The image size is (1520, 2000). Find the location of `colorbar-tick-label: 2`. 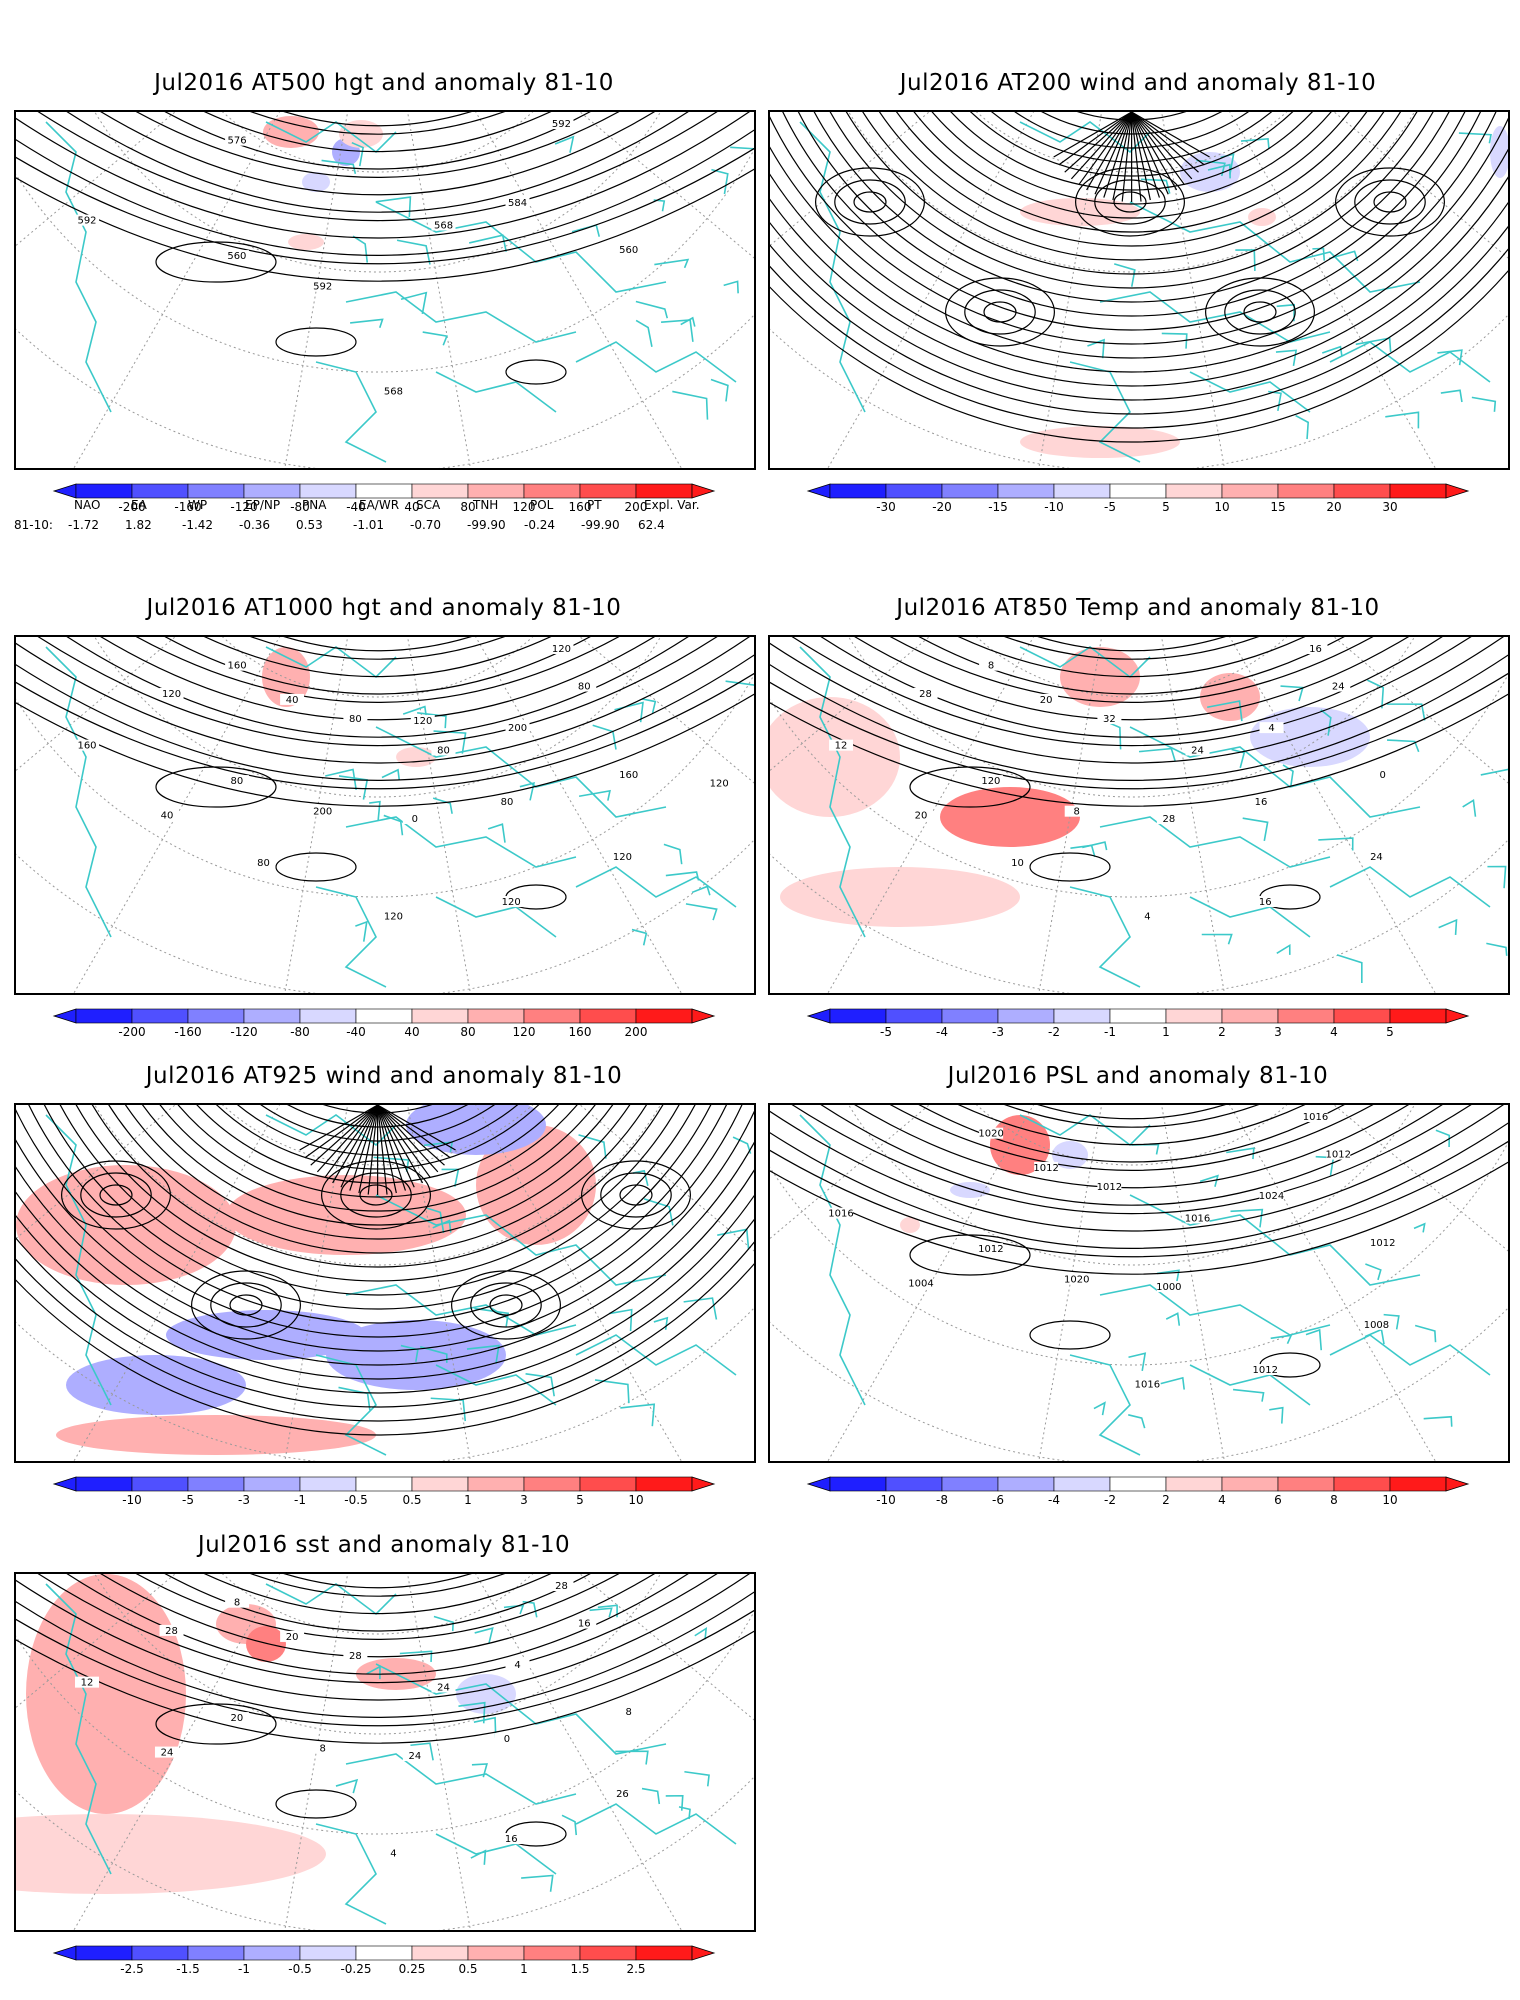

colorbar-tick-label: 2 is located at coordinates (1222, 1032).